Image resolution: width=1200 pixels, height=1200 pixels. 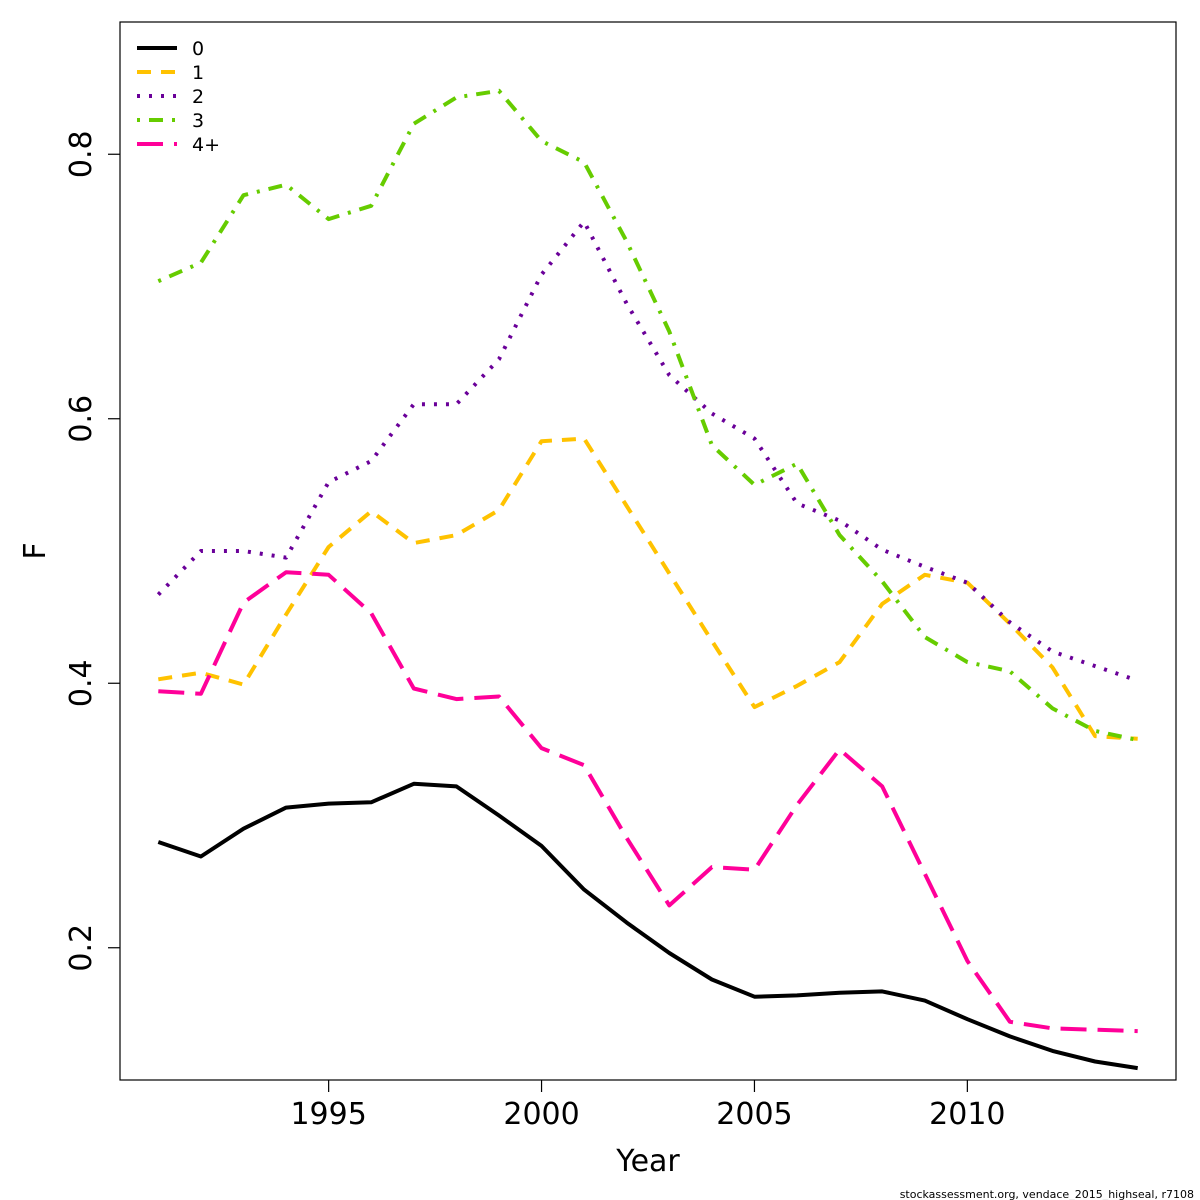 What do you see at coordinates (198, 121) in the screenshot?
I see `legend-label: 3` at bounding box center [198, 121].